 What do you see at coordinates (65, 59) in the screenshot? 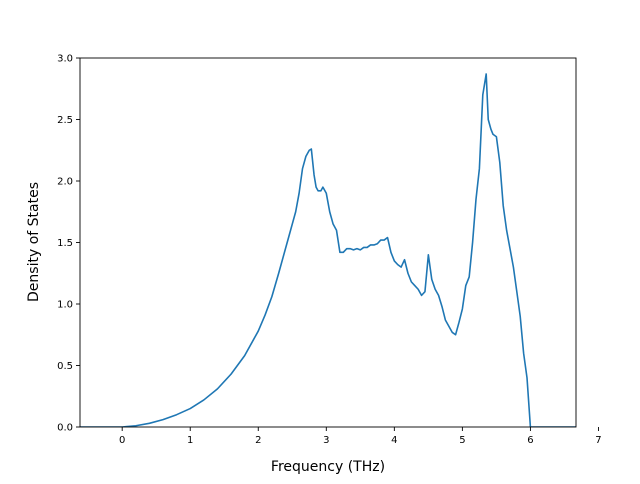
I see `y-tick-label: 3.0` at bounding box center [65, 59].